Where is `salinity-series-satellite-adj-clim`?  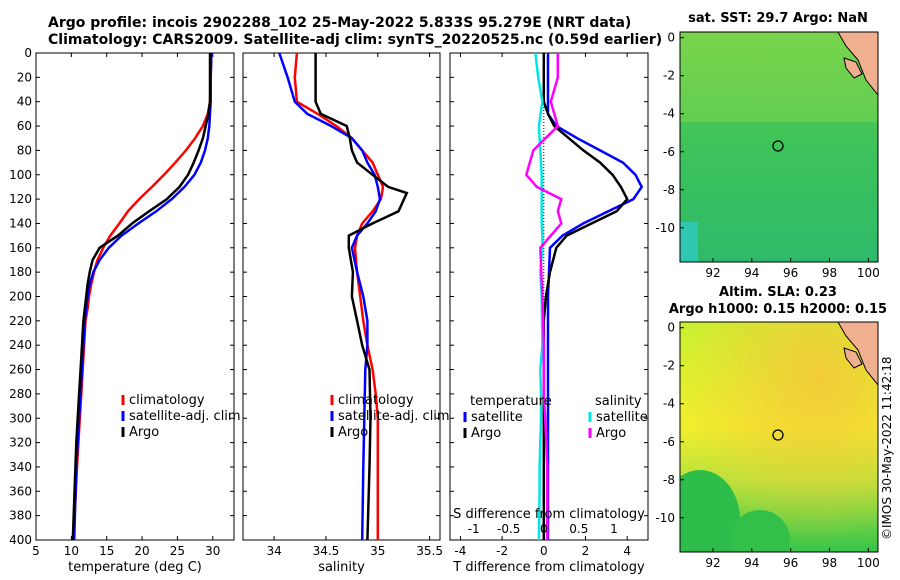
salinity-series-satellite-adj-clim is located at coordinates (330, 296).